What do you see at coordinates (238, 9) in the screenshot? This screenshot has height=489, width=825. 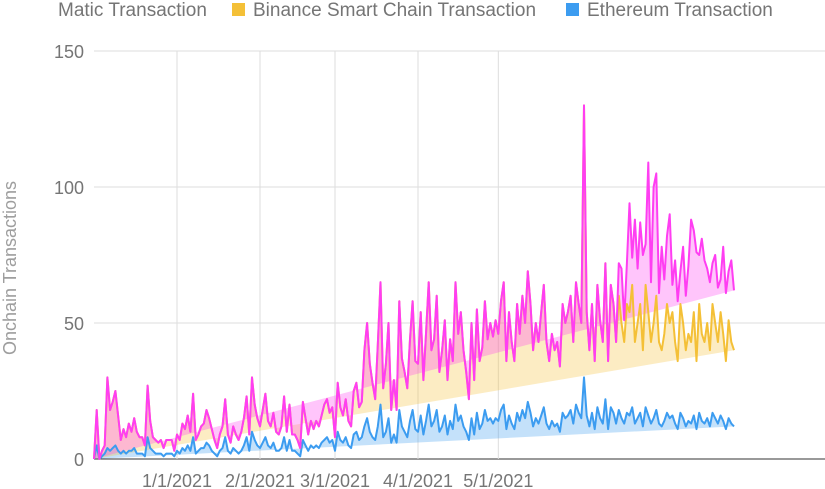 I see `binance-smart-chain-transaction-legend-swatch` at bounding box center [238, 9].